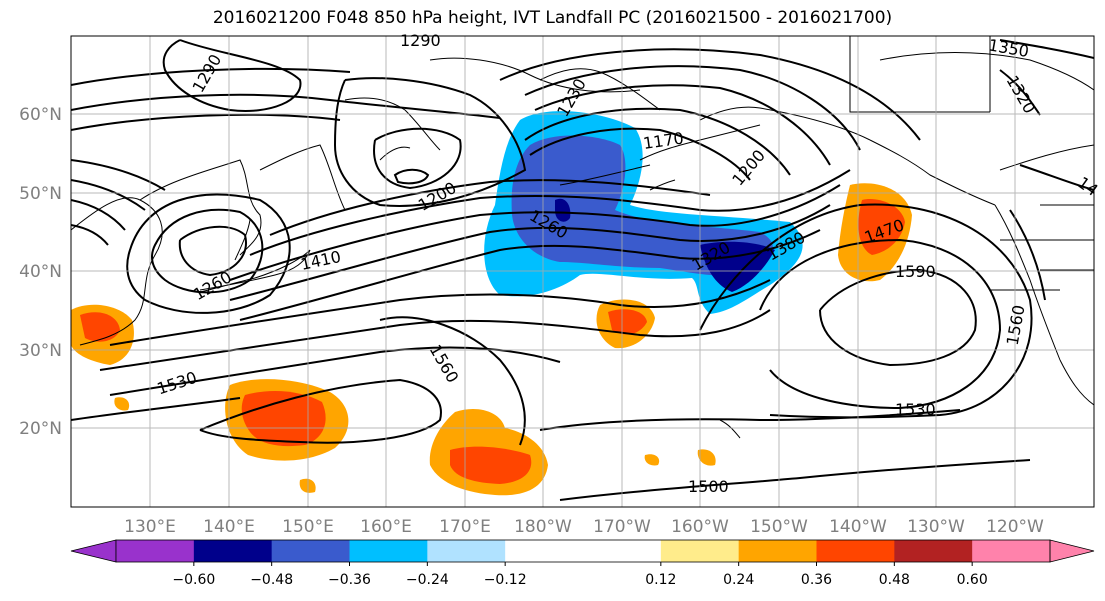 The height and width of the screenshot is (601, 1105). Describe the element at coordinates (40, 429) in the screenshot. I see `latitude-tick-label: 20°N` at that location.